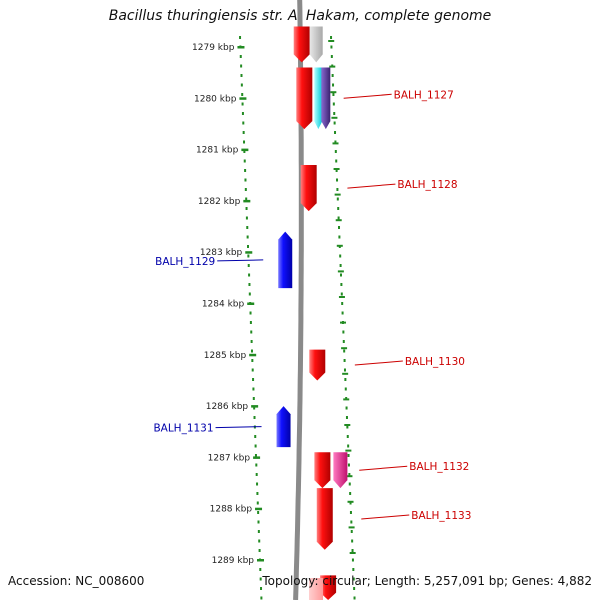 This screenshot has width=600, height=600. Describe the element at coordinates (439, 467) in the screenshot. I see `label-balh-1132: BALH_1132` at that location.